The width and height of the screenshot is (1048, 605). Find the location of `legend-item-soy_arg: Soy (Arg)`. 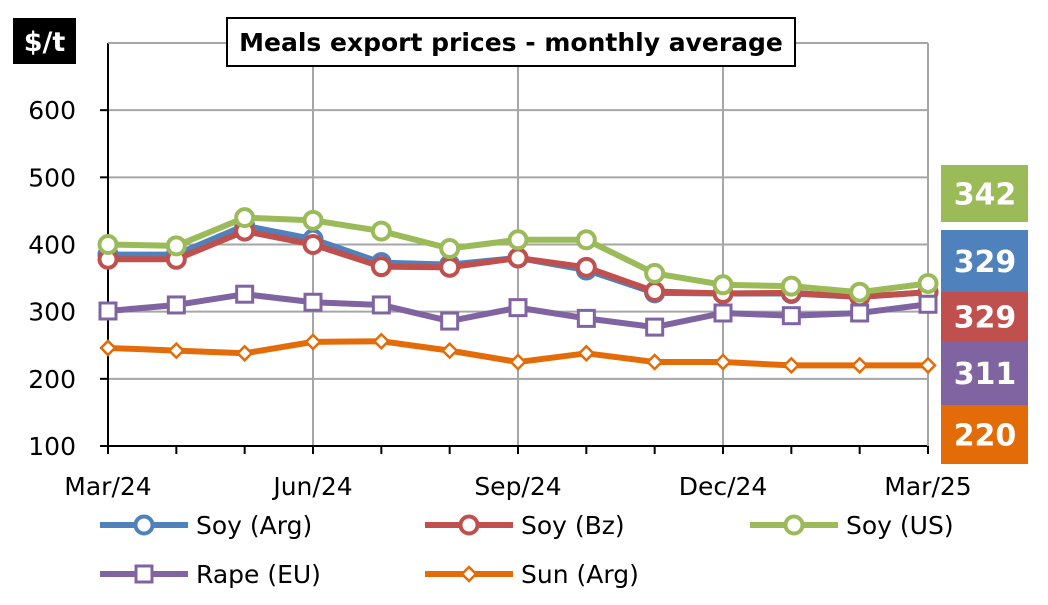

legend-item-soy_arg: Soy (Arg) is located at coordinates (206, 525).